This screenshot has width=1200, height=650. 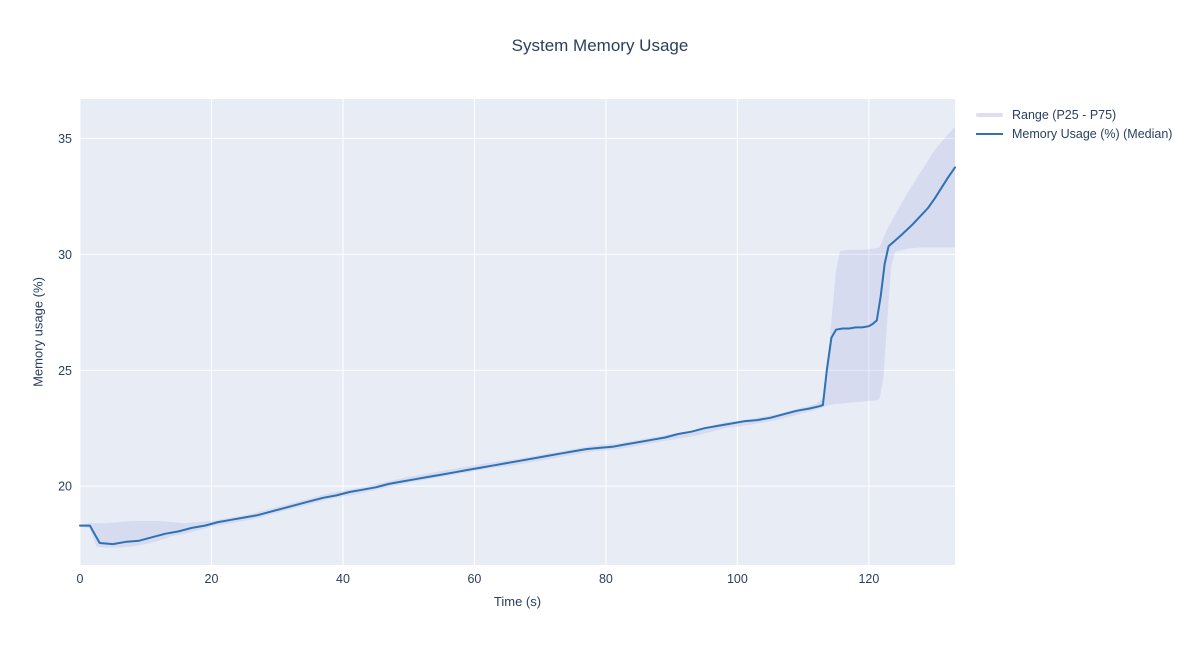 I want to click on x-tick-label: 40, so click(x=343, y=579).